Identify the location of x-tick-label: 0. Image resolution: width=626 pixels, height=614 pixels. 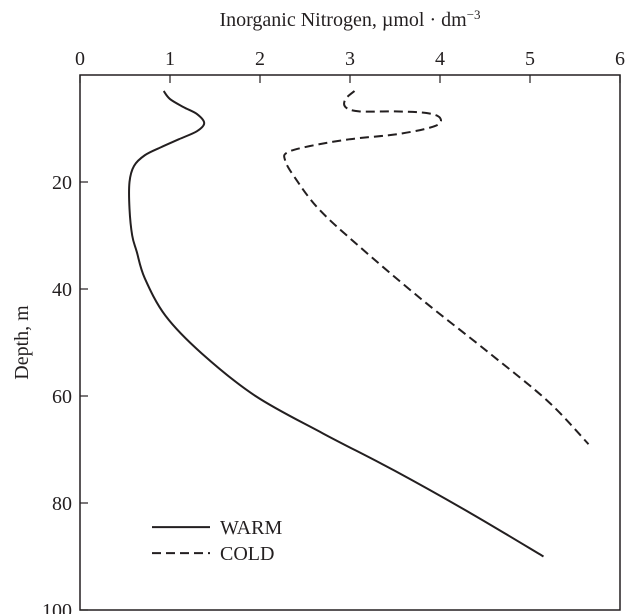
(80, 59).